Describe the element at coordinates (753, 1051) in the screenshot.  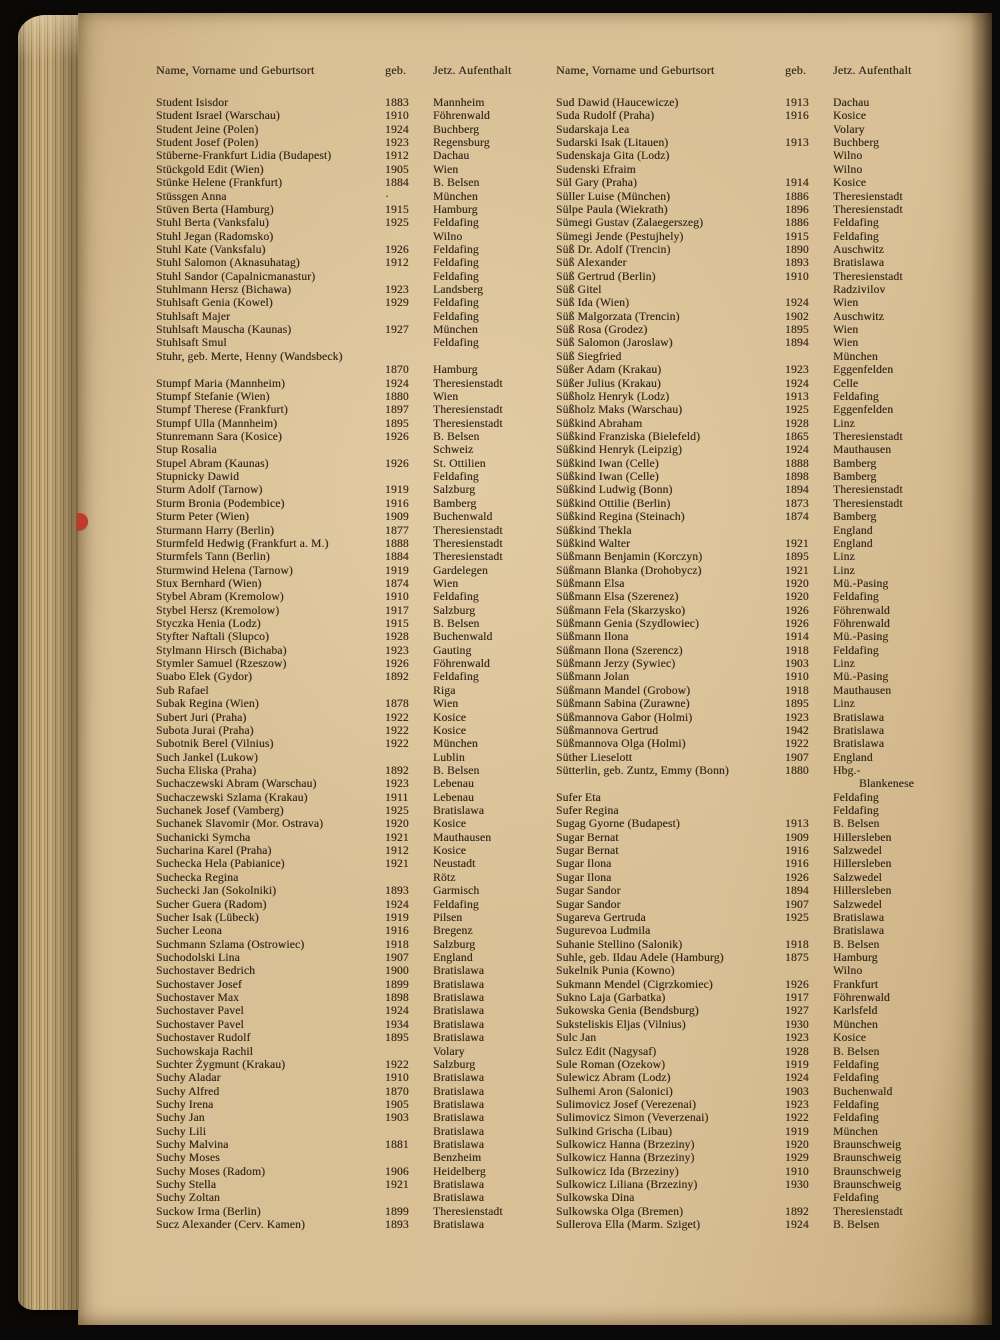
I see `table-row: Sulcz Edit (Nagysaf) 1928 B. Belsen` at that location.